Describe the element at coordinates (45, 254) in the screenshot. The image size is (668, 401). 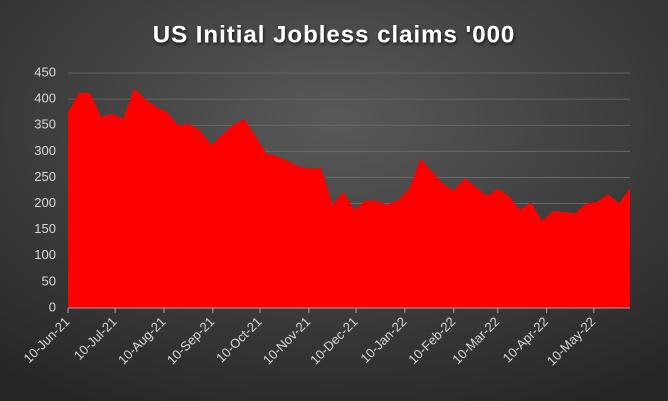
I see `y-tick-label: 100` at that location.